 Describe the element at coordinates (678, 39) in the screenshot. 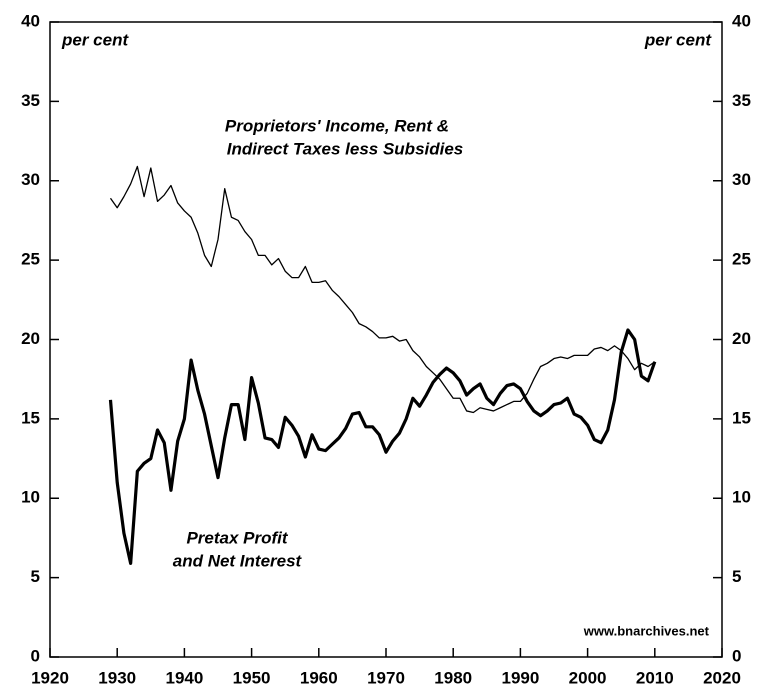

I see `right-unit: per cent` at that location.